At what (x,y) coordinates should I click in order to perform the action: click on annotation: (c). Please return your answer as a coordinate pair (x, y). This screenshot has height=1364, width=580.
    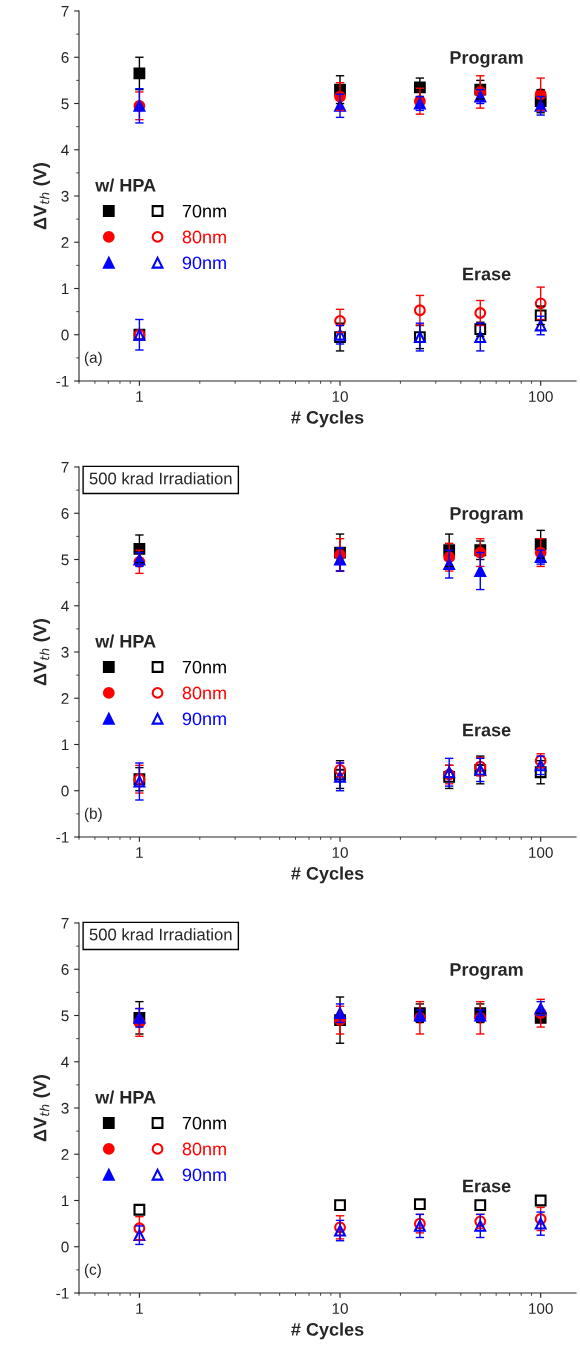
    Looking at the image, I should click on (92, 1270).